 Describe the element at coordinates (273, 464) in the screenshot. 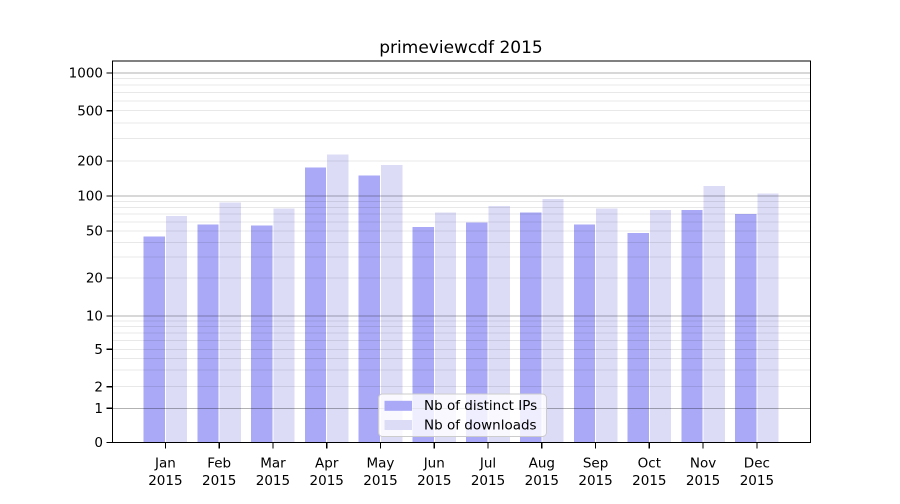

I see `x-tick-label-month: Mar` at that location.